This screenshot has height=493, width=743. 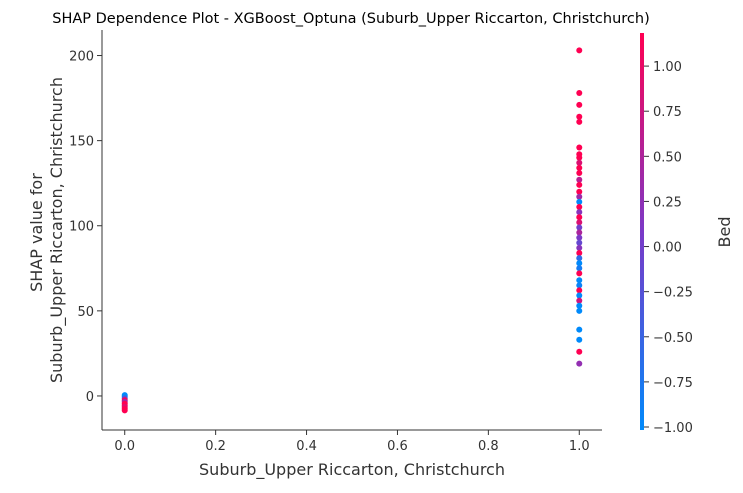 I want to click on colorbar-tick-label: −1.00, so click(x=673, y=428).